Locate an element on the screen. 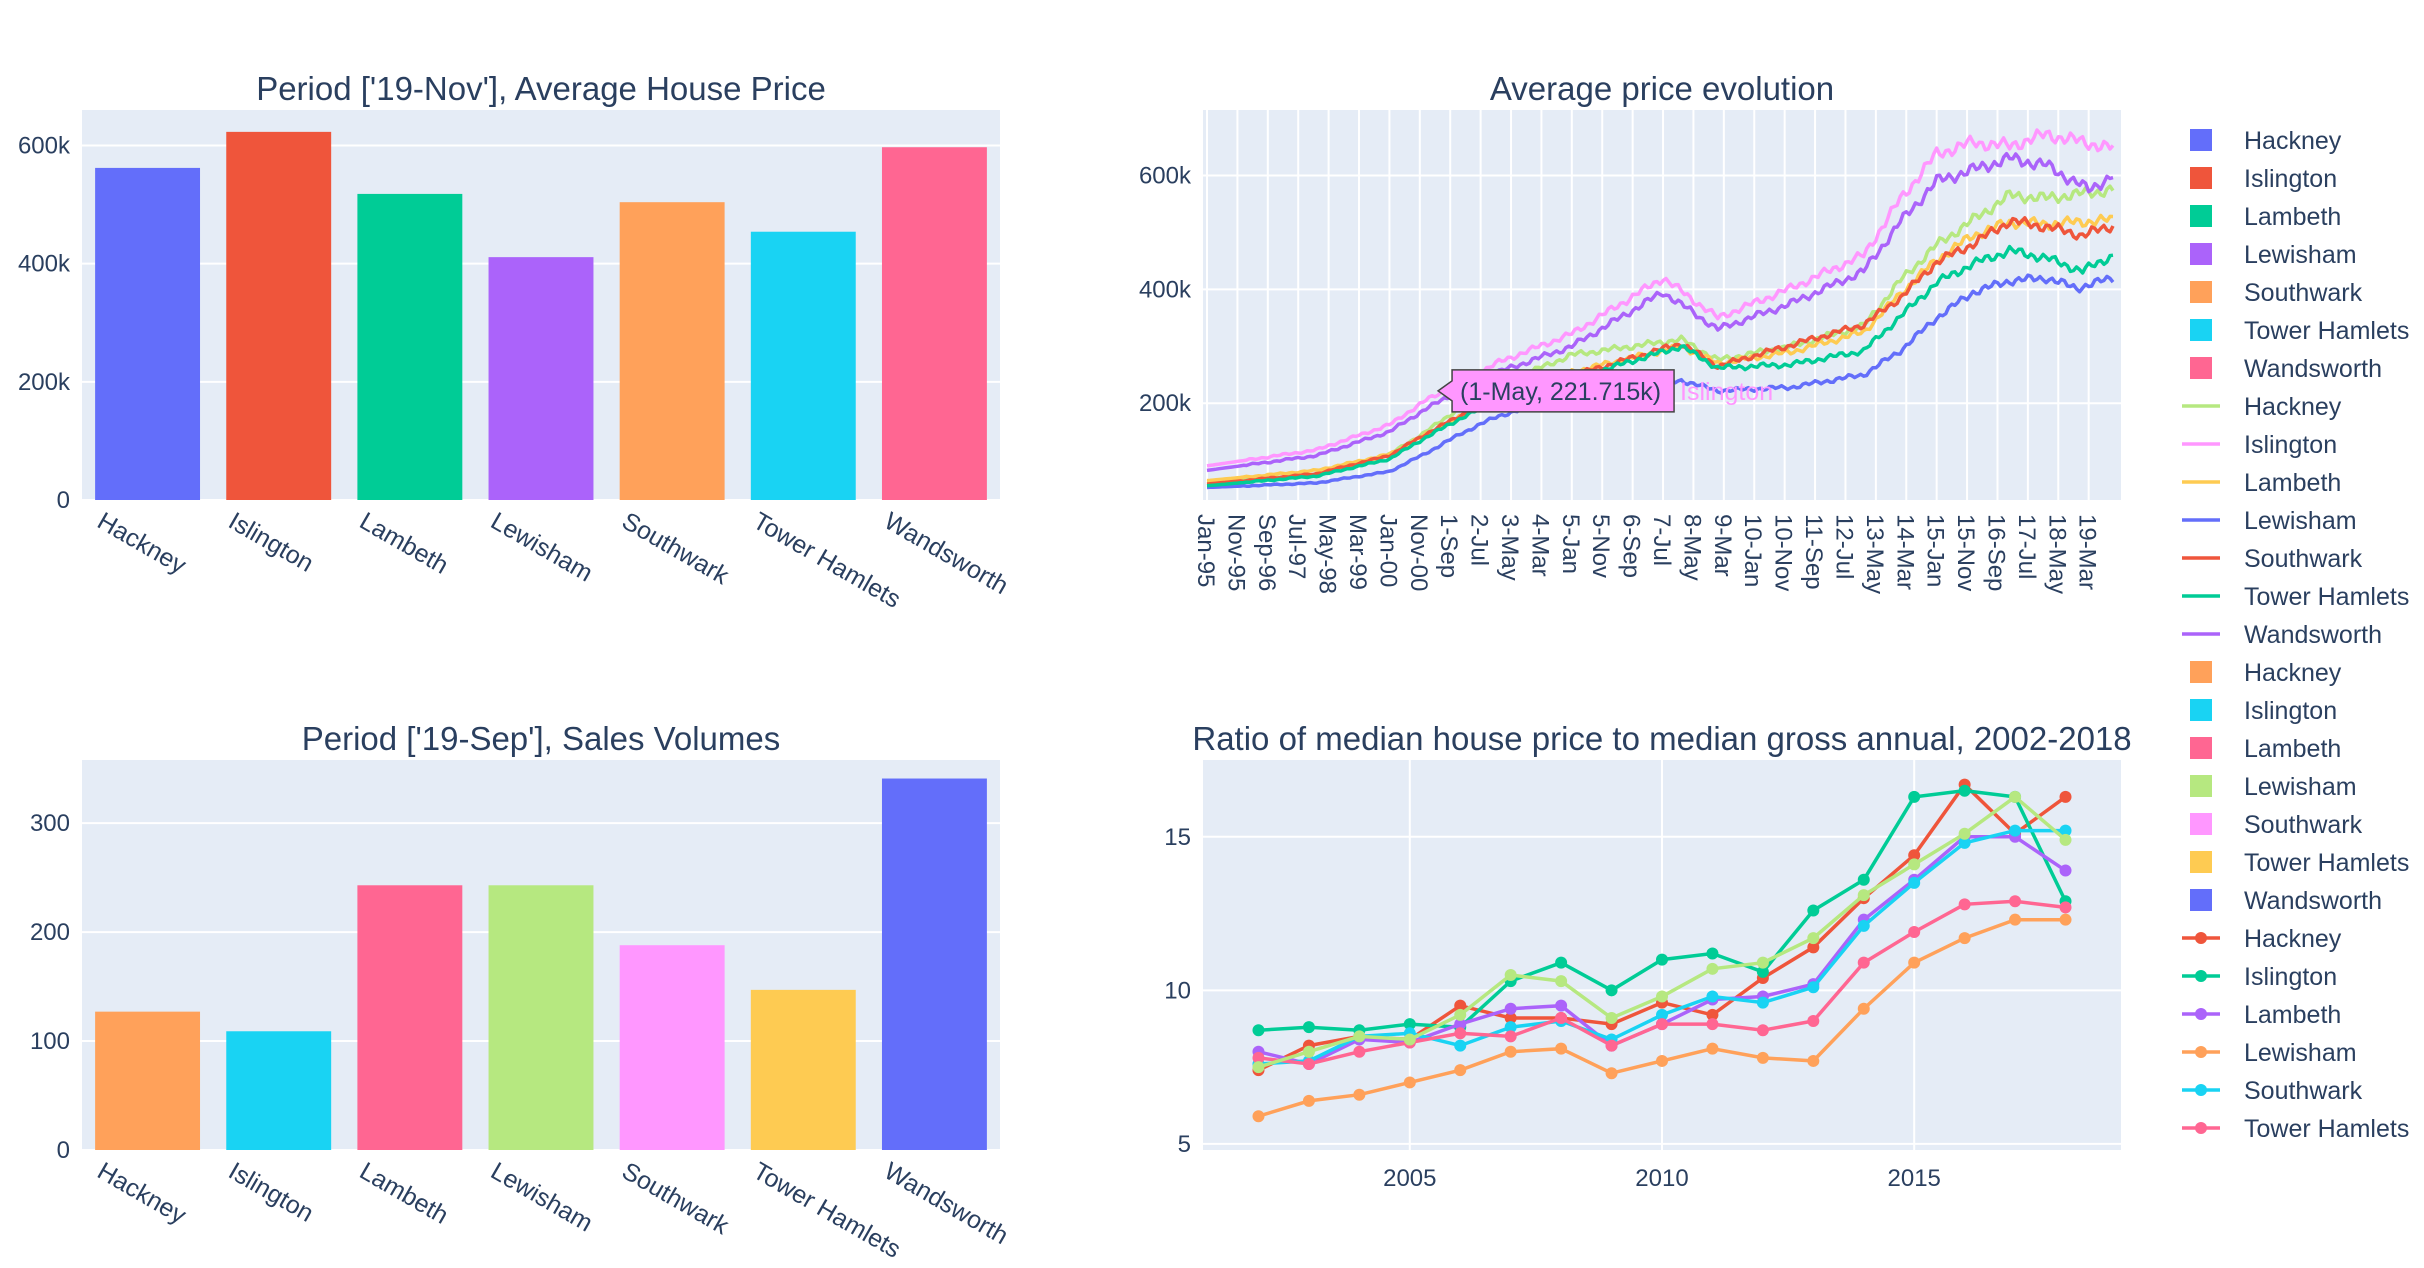  y-tick-label: 400k is located at coordinates (1165, 289).